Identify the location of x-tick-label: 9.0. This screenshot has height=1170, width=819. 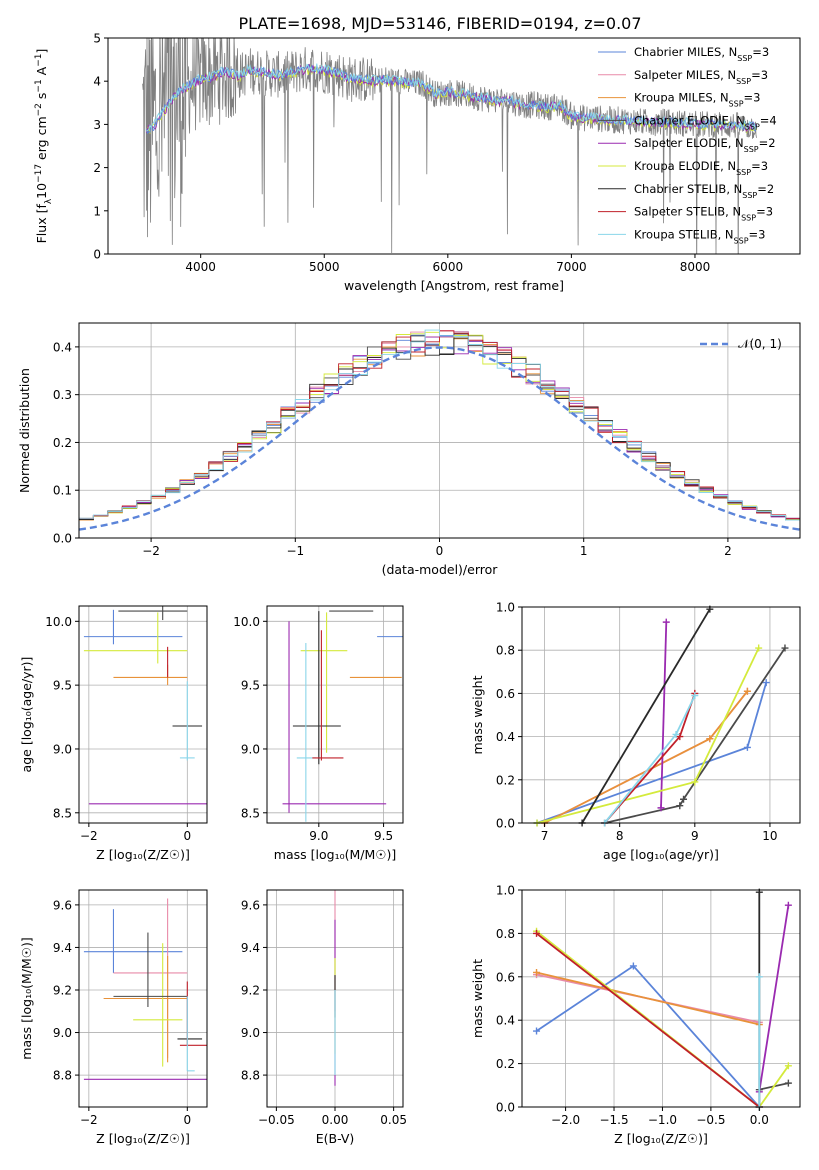
(318, 836).